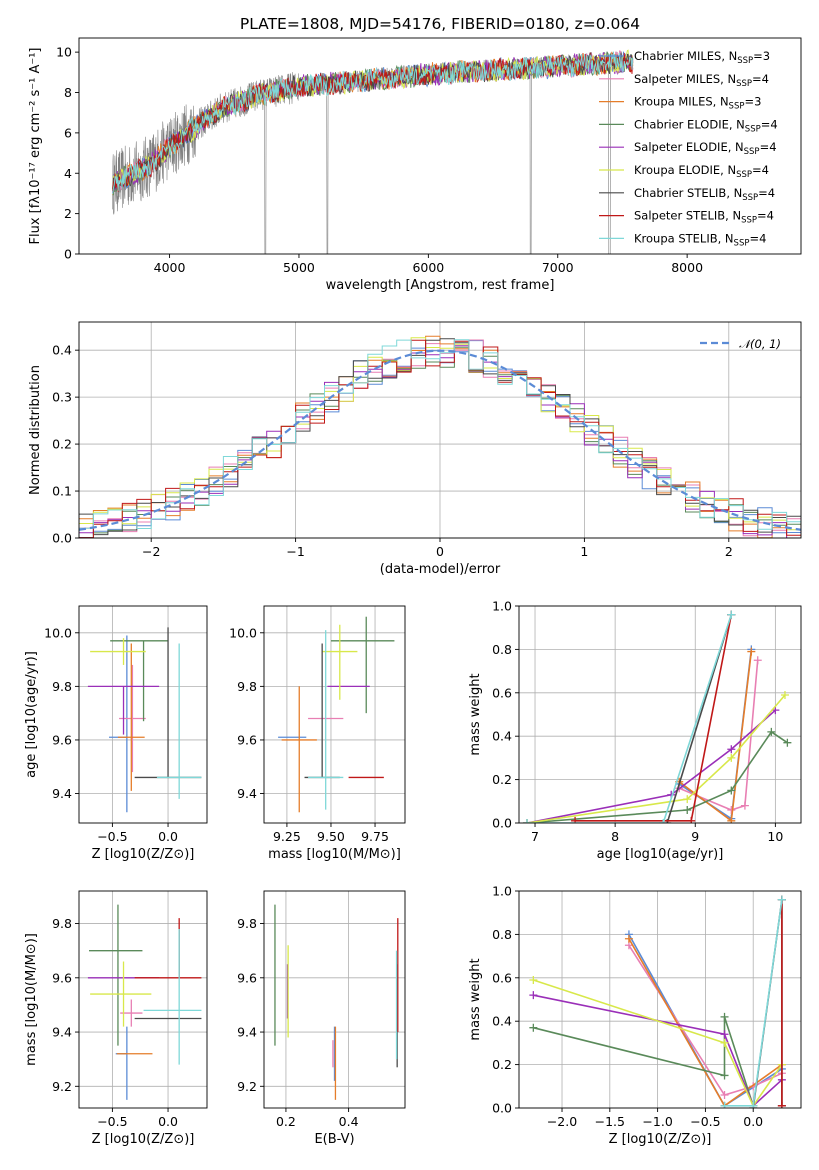 This screenshot has height=1170, width=819. I want to click on model-spectrum-line-krou_stelib, so click(373, 122).